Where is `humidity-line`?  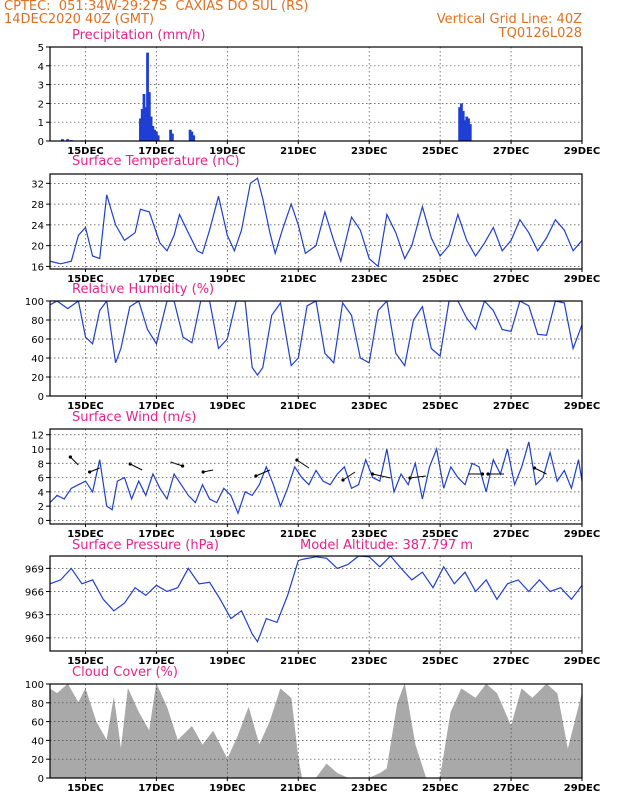 humidity-line is located at coordinates (316, 339).